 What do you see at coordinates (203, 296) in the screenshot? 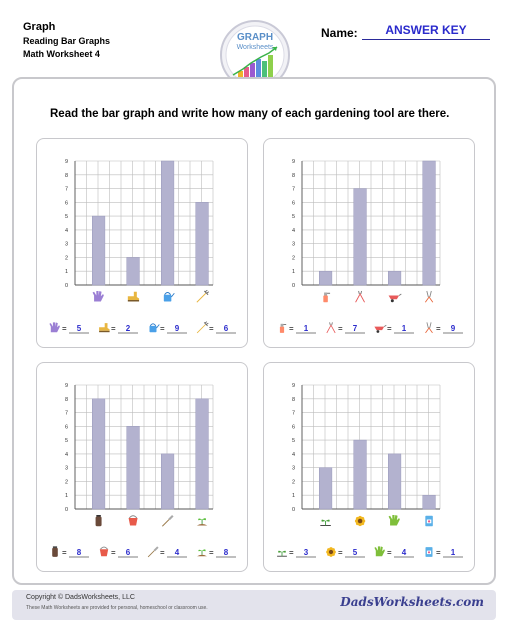
I see `rake-icon` at bounding box center [203, 296].